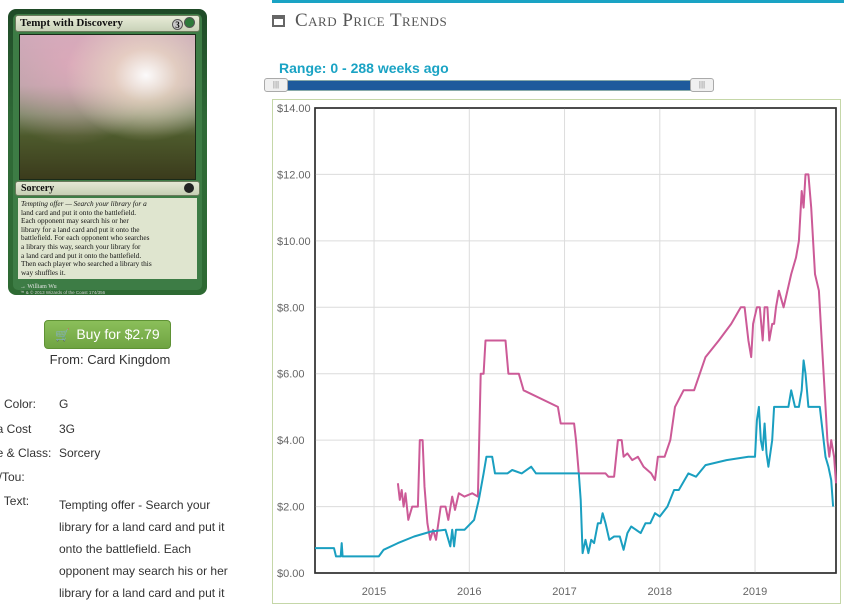 The width and height of the screenshot is (844, 604). Describe the element at coordinates (135, 505) in the screenshot. I see `card-text-line: Tempting offer - Search your` at that location.